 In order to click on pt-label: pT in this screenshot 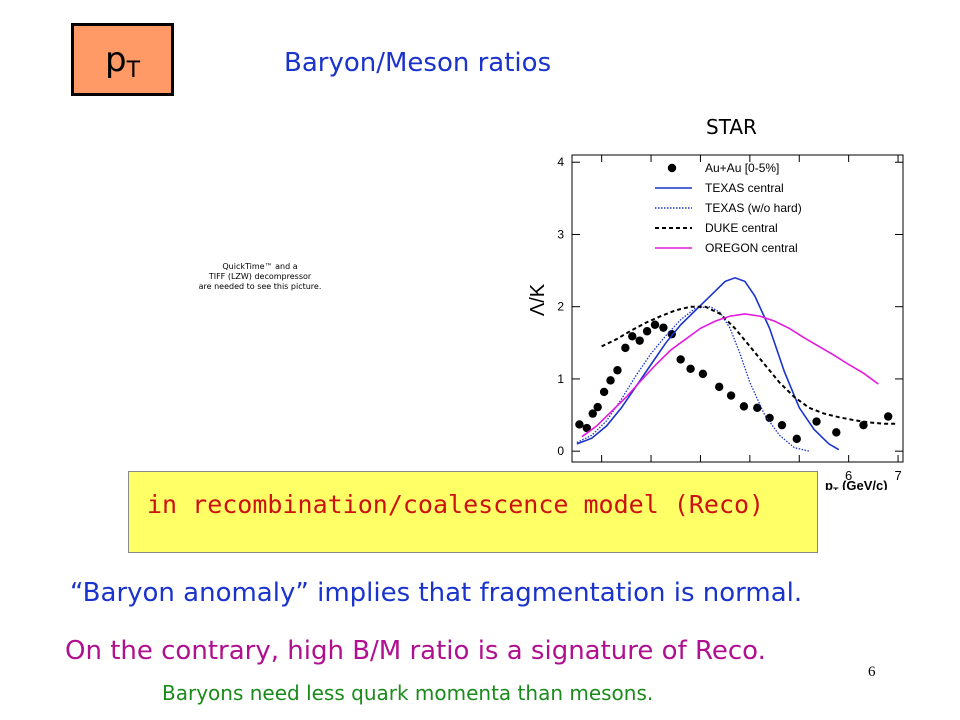, I will do `click(122, 61)`.